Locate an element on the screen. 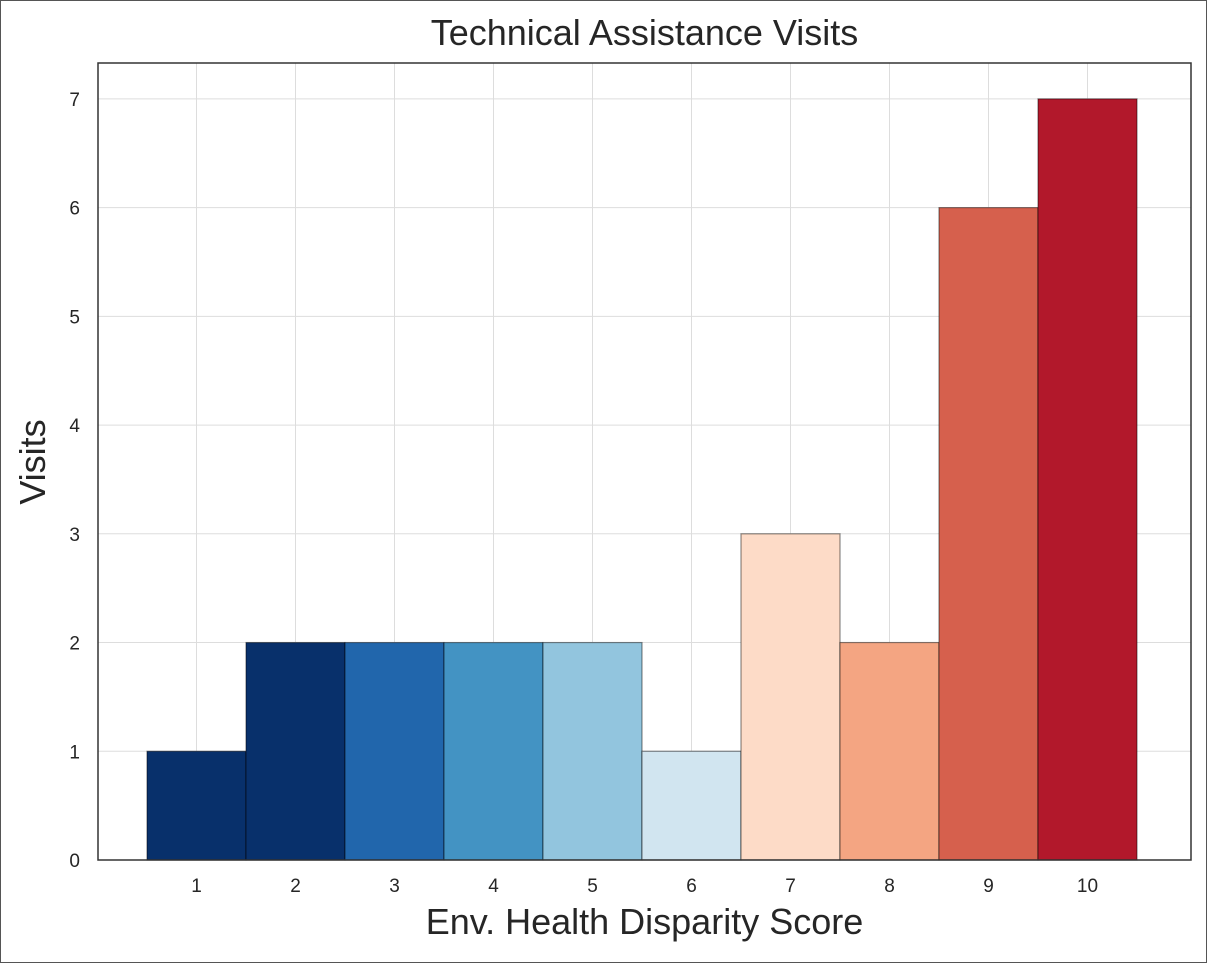 This screenshot has width=1207, height=963. y-tick-label: 3 is located at coordinates (74, 535).